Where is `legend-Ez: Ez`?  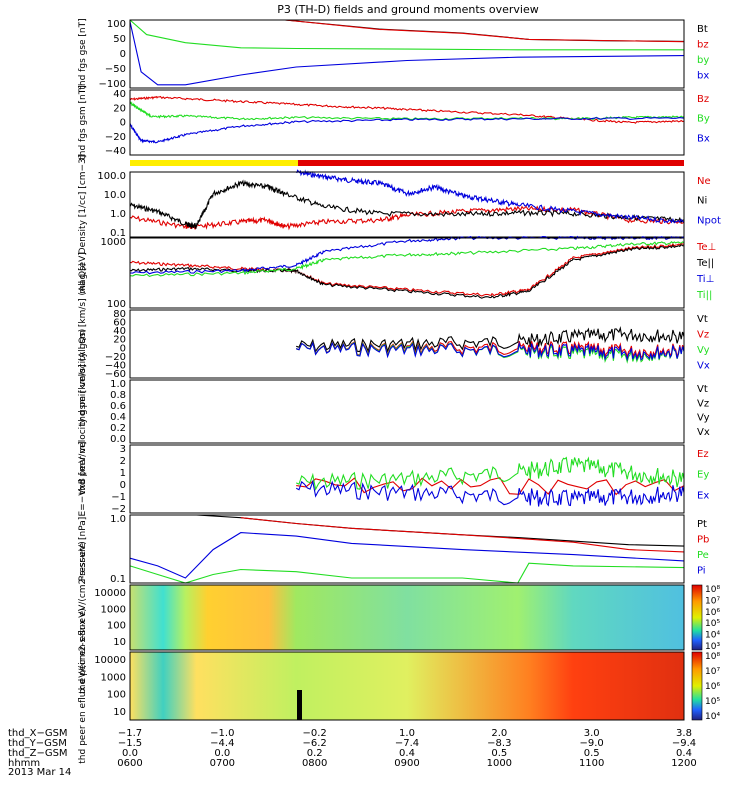 legend-Ez: Ez is located at coordinates (703, 454).